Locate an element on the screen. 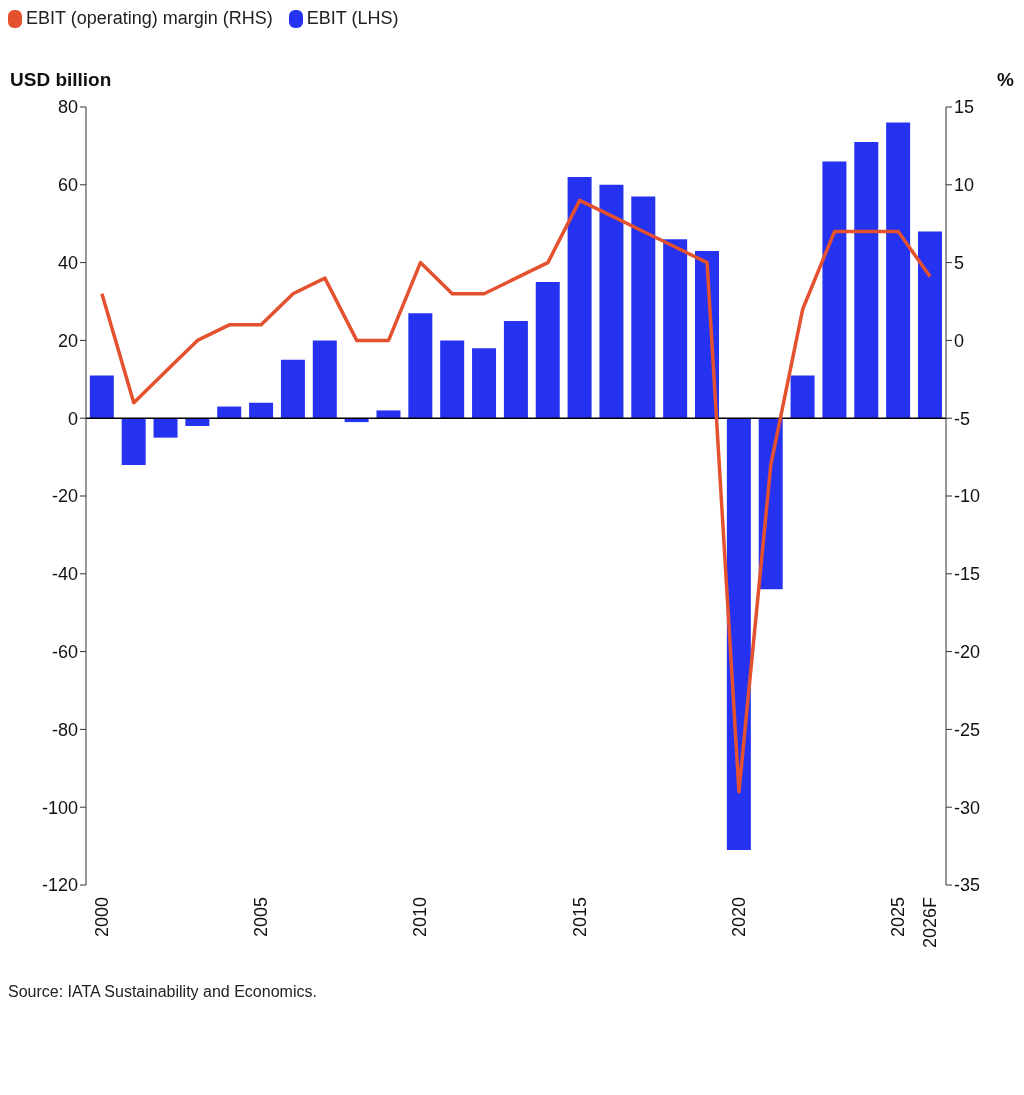 The image size is (1024, 1095). y-tick-label: -20 is located at coordinates (64, 496).